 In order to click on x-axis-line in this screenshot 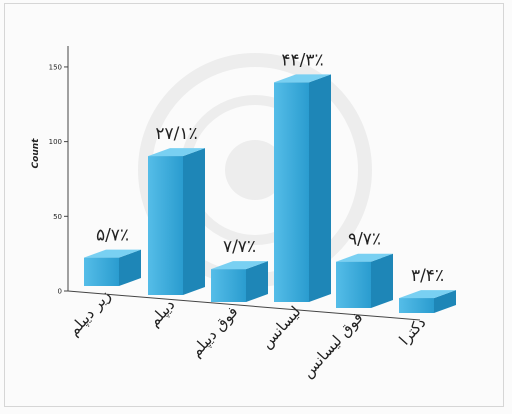, I will do `click(244, 305)`.